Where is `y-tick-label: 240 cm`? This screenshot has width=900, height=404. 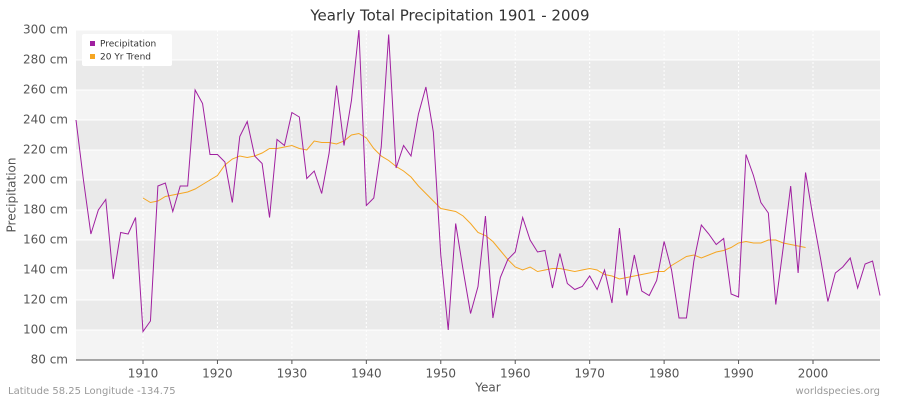
y-tick-label: 240 cm is located at coordinates (45, 120).